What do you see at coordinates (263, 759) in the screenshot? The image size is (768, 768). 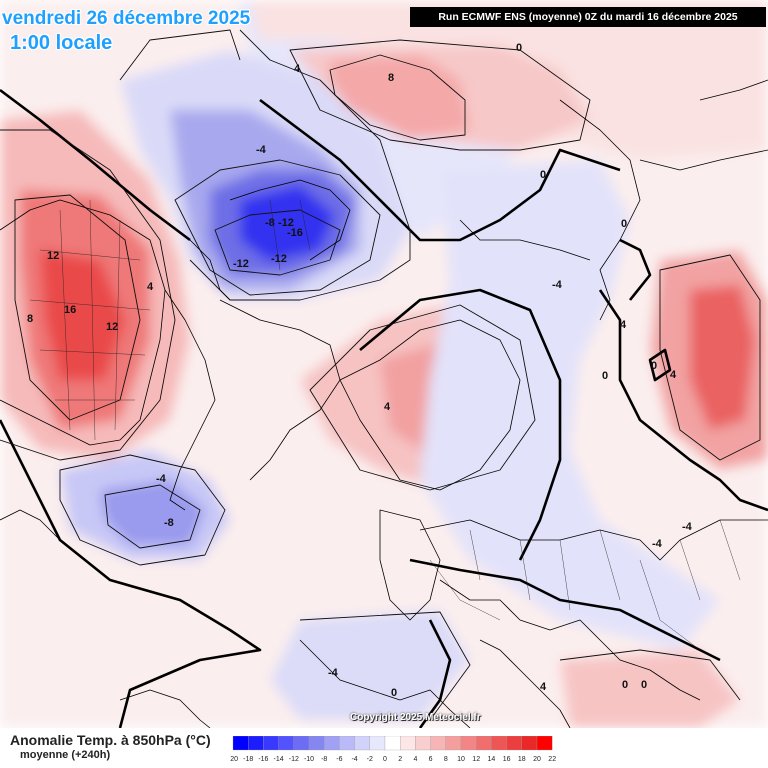 I see `color-scale-tick-label: -16` at bounding box center [263, 759].